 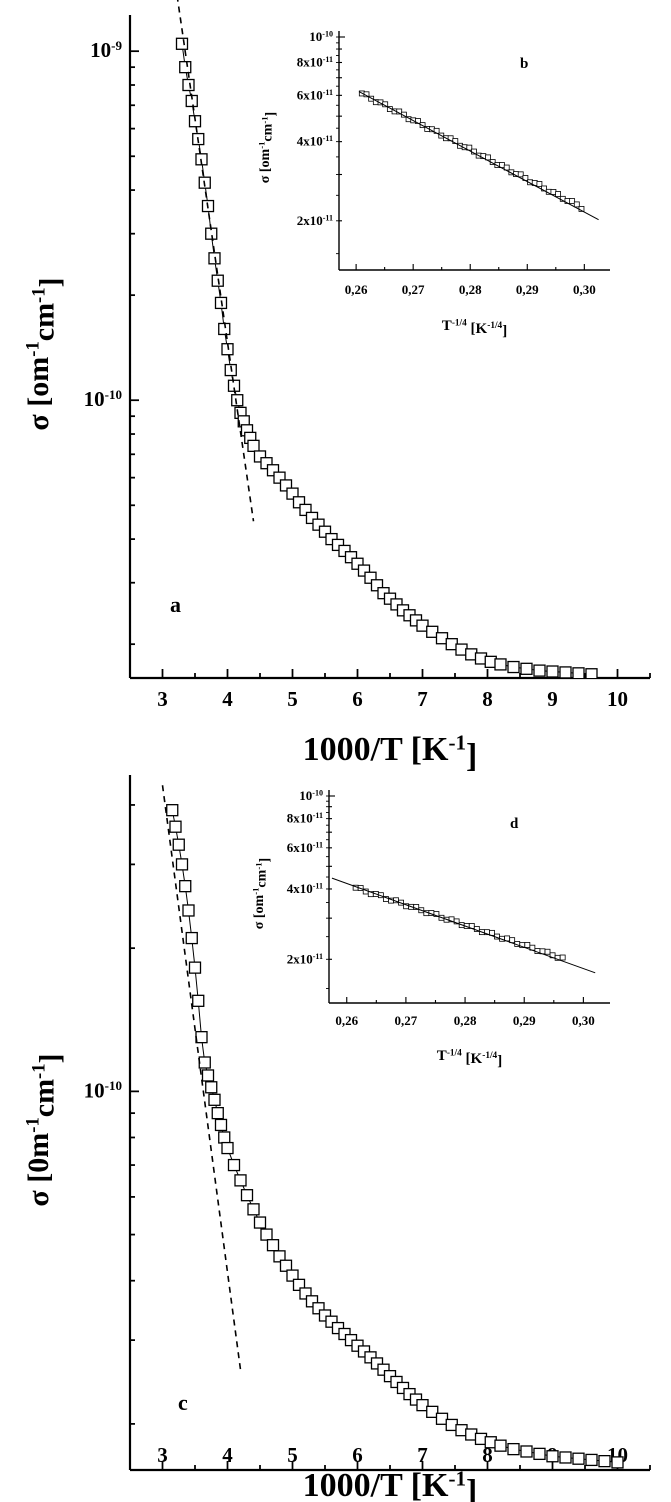 I want to click on y-axis-title-a: σ [om-1cm-1], so click(x=44, y=353).